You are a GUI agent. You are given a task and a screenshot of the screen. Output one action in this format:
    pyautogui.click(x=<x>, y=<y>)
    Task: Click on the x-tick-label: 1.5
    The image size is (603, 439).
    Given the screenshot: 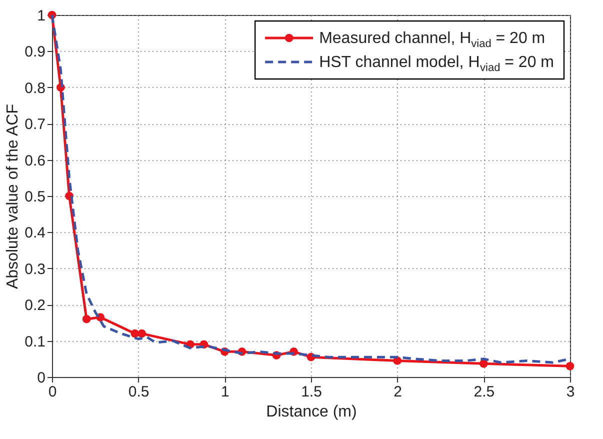 What is the action you would take?
    pyautogui.click(x=311, y=392)
    